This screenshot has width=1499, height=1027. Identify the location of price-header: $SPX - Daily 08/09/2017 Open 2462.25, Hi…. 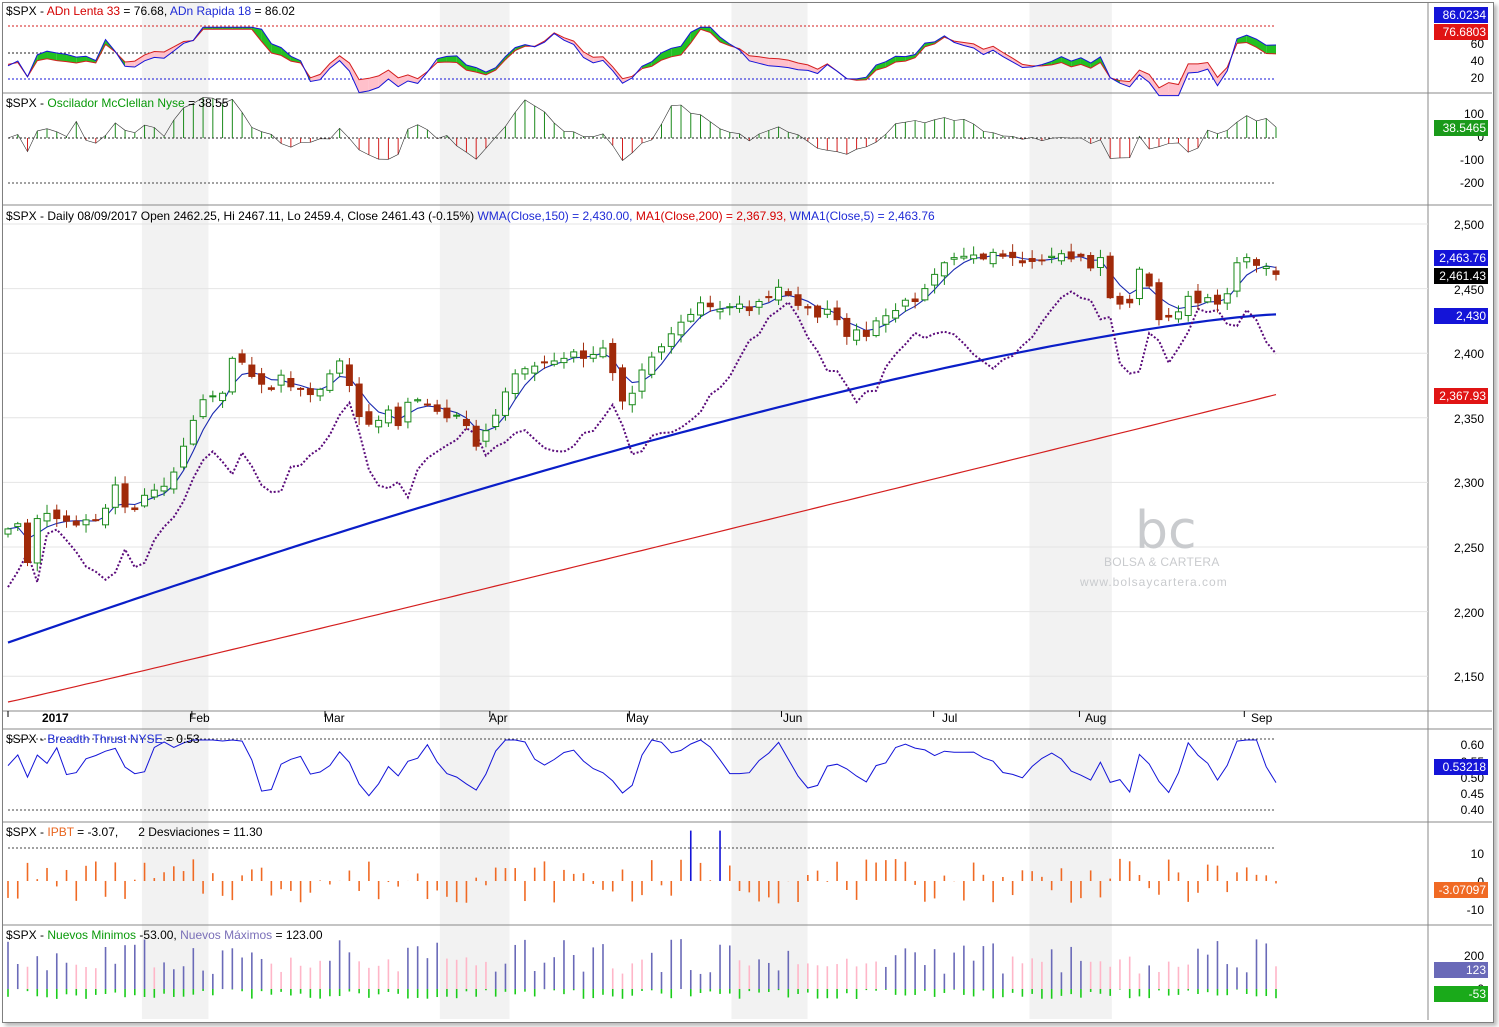
(470, 216).